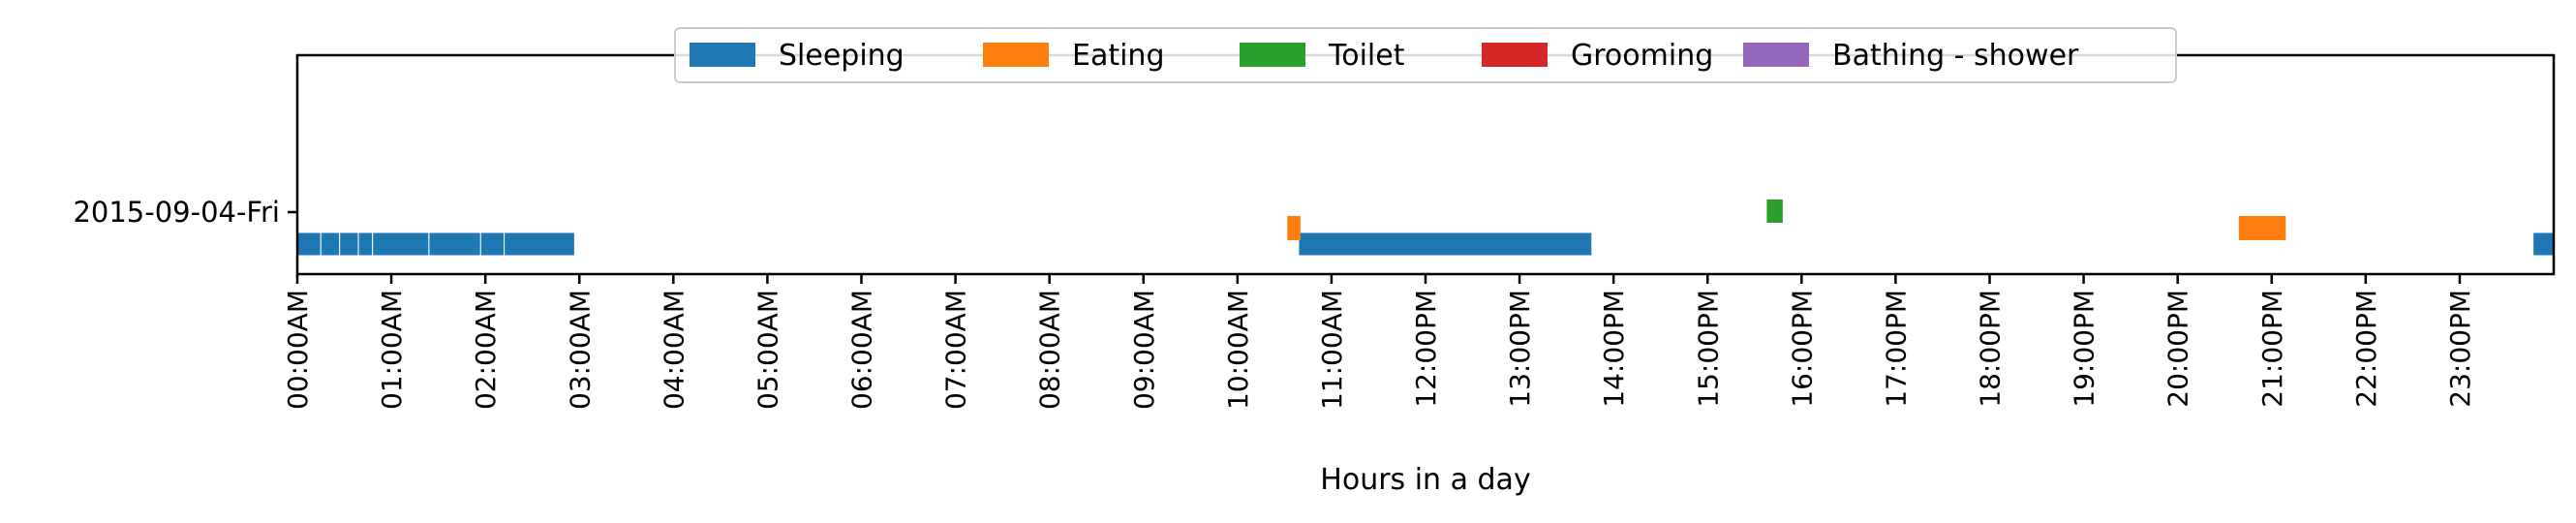 The height and width of the screenshot is (523, 2576). What do you see at coordinates (1016, 55) in the screenshot?
I see `legend-swatch-eating` at bounding box center [1016, 55].